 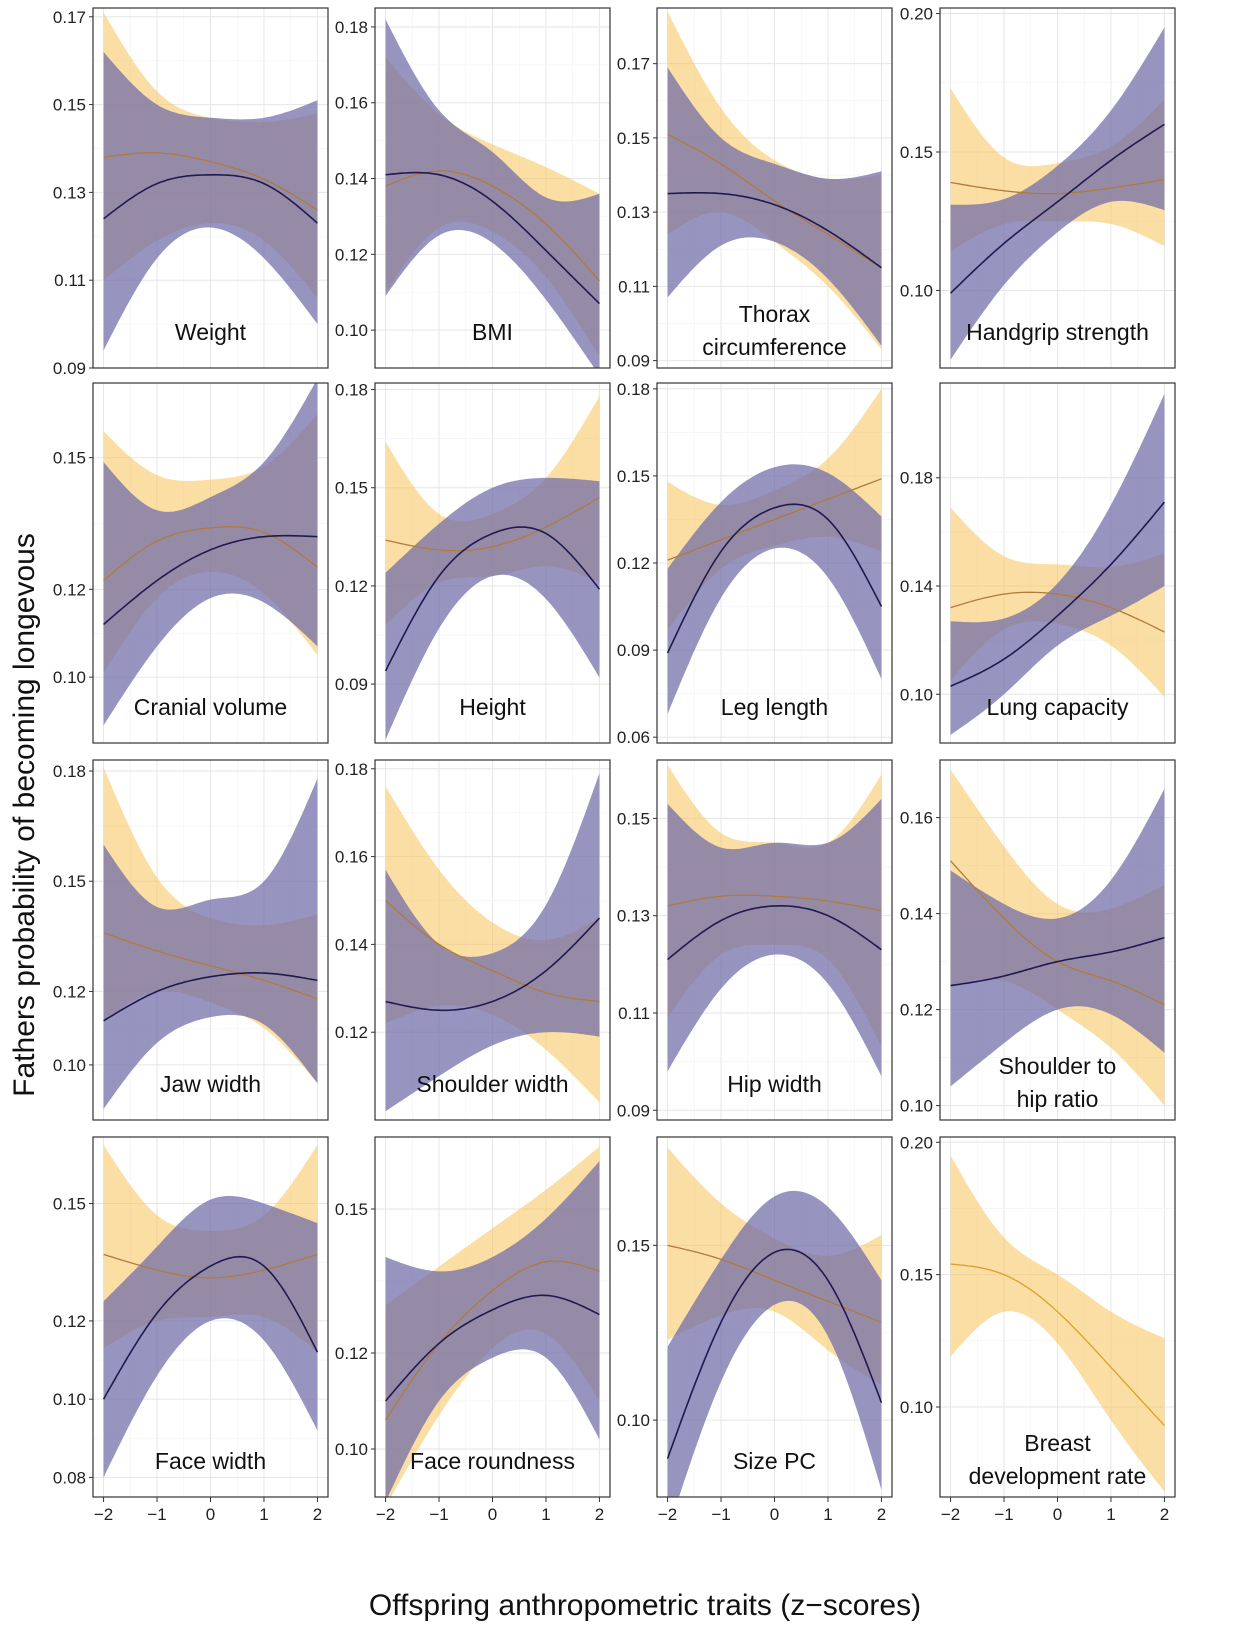 What do you see at coordinates (775, 314) in the screenshot?
I see `panel-title: Thorax` at bounding box center [775, 314].